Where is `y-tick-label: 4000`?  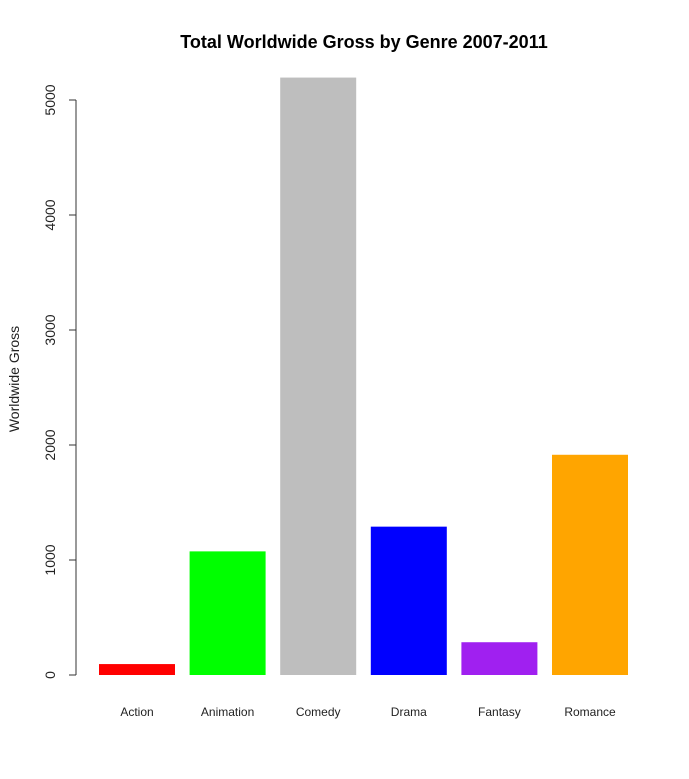
y-tick-label: 4000 is located at coordinates (50, 214).